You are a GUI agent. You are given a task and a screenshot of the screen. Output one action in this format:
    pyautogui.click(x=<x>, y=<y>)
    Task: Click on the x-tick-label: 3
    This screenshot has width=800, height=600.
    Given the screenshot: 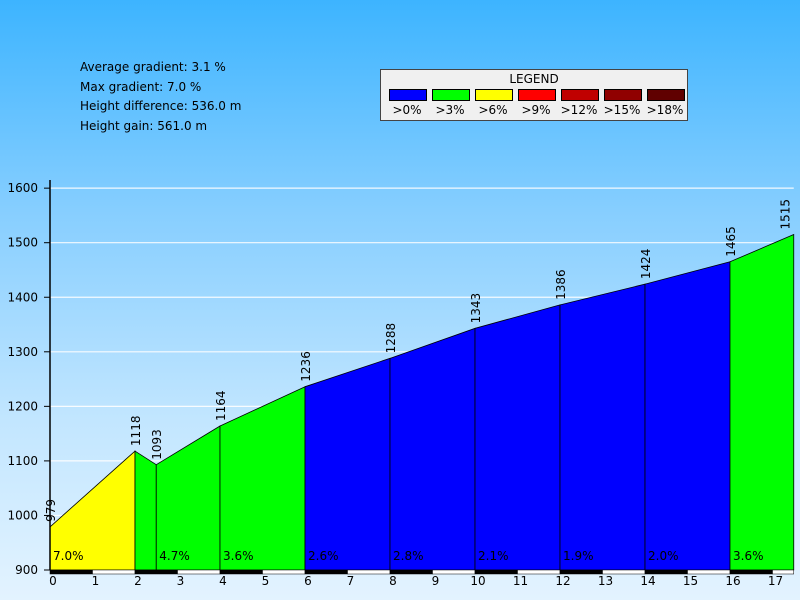 What is the action you would take?
    pyautogui.click(x=181, y=581)
    